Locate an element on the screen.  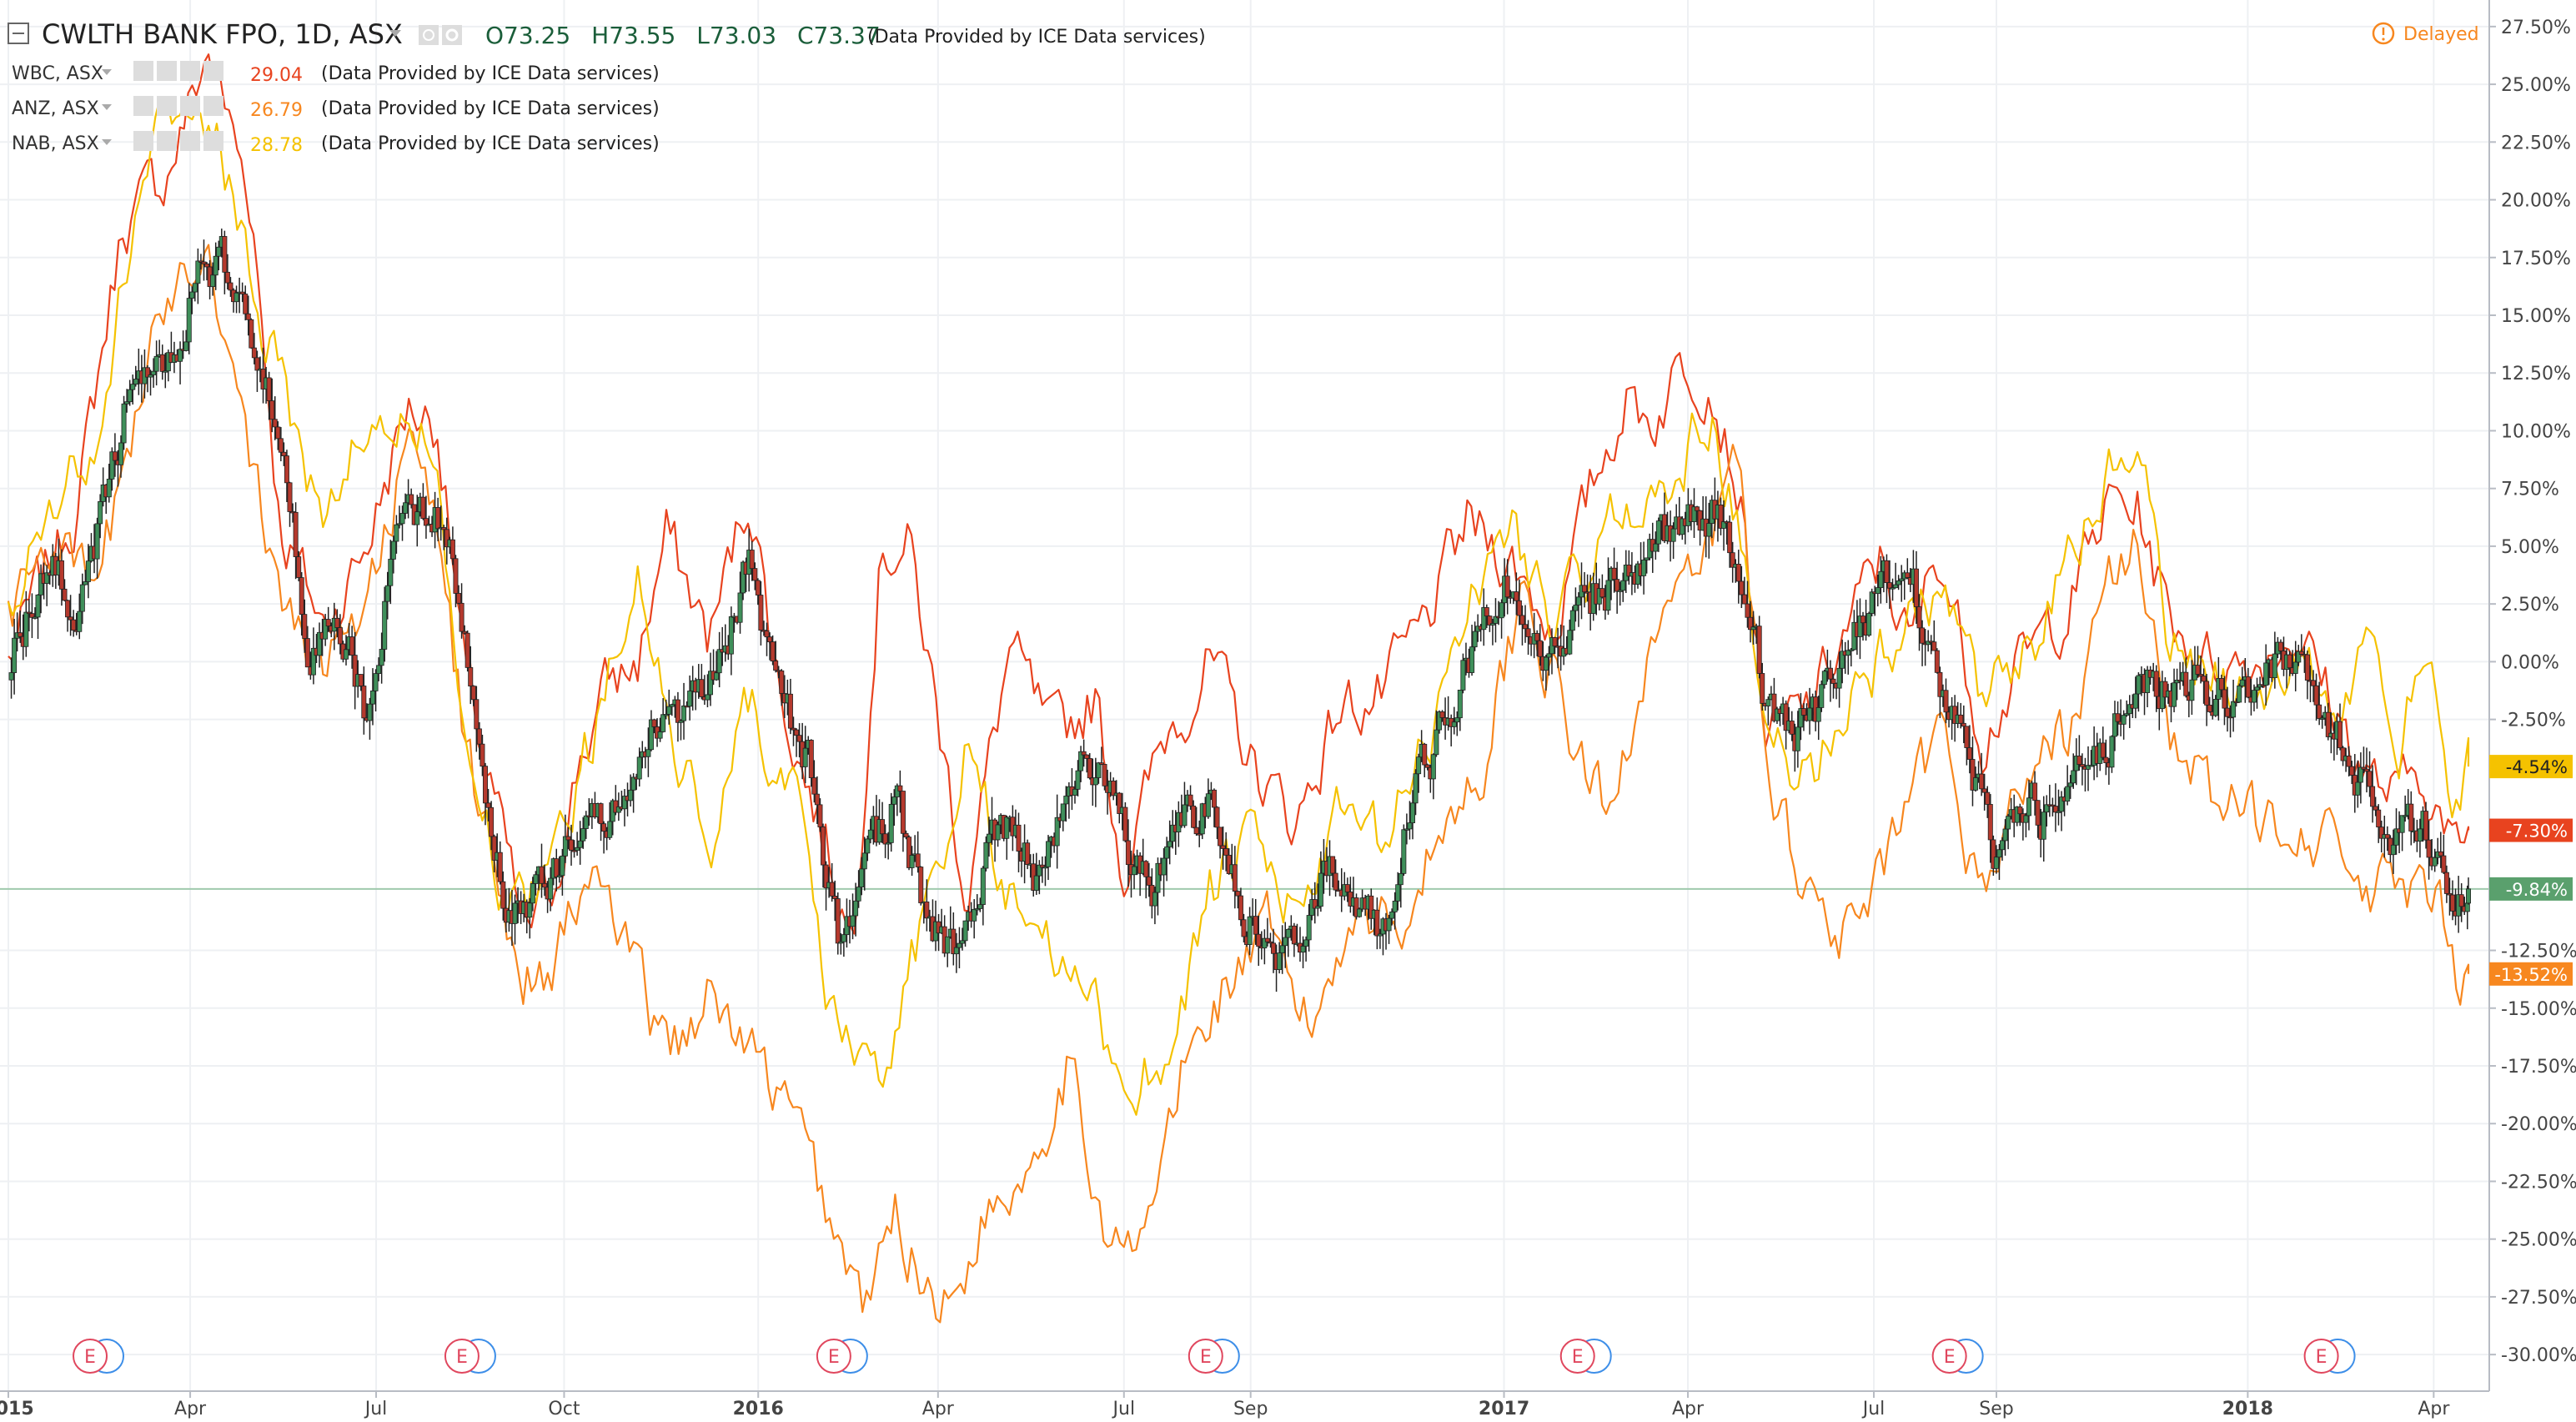
y-tick-label: -30.00% is located at coordinates (2538, 1355).